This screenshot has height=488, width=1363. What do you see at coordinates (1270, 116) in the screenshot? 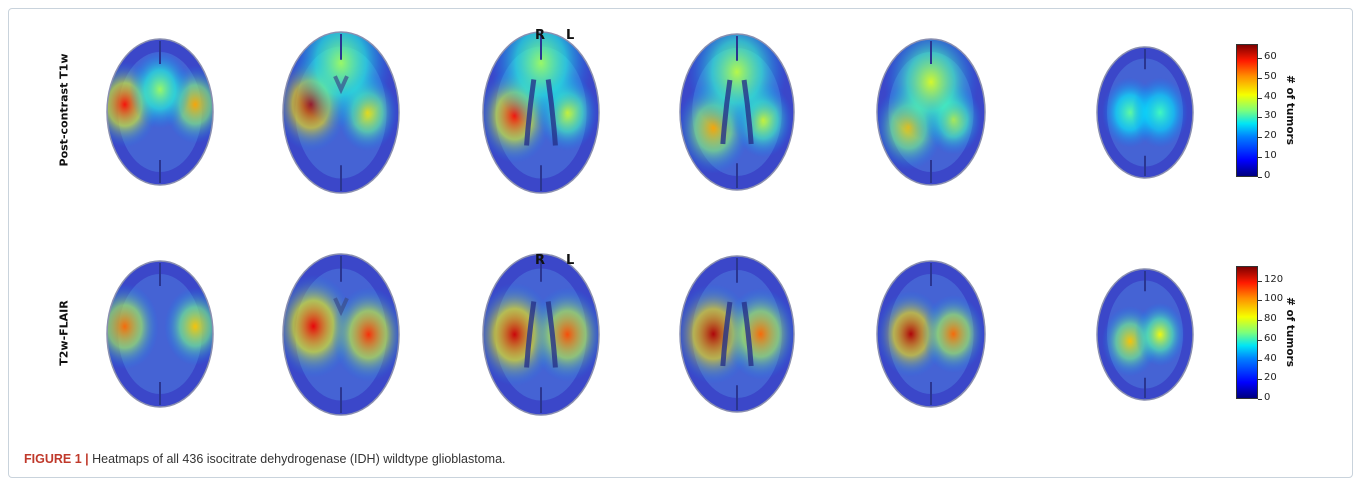
I see `colorbar-tick-label: 30` at bounding box center [1270, 116].